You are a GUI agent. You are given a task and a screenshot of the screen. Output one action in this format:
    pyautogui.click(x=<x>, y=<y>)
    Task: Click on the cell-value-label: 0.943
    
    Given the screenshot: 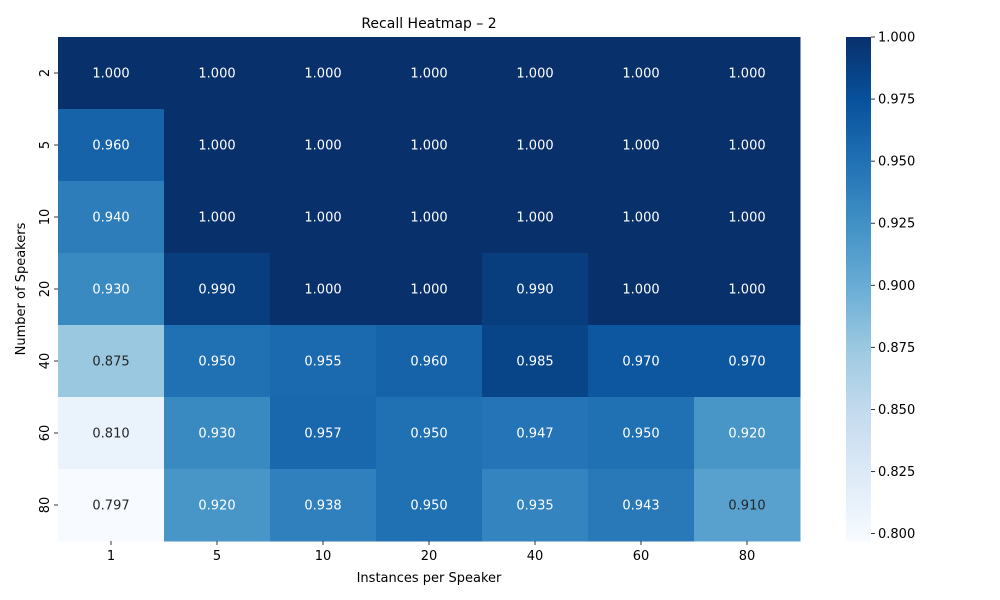 What is the action you would take?
    pyautogui.click(x=640, y=506)
    